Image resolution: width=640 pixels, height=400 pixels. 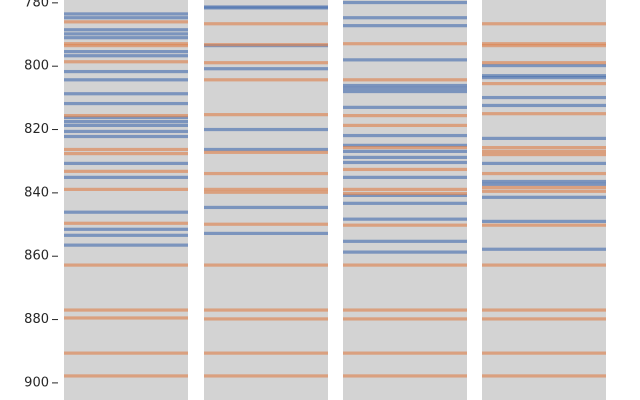 I want to click on y-tick-label: 800, so click(x=36, y=66).